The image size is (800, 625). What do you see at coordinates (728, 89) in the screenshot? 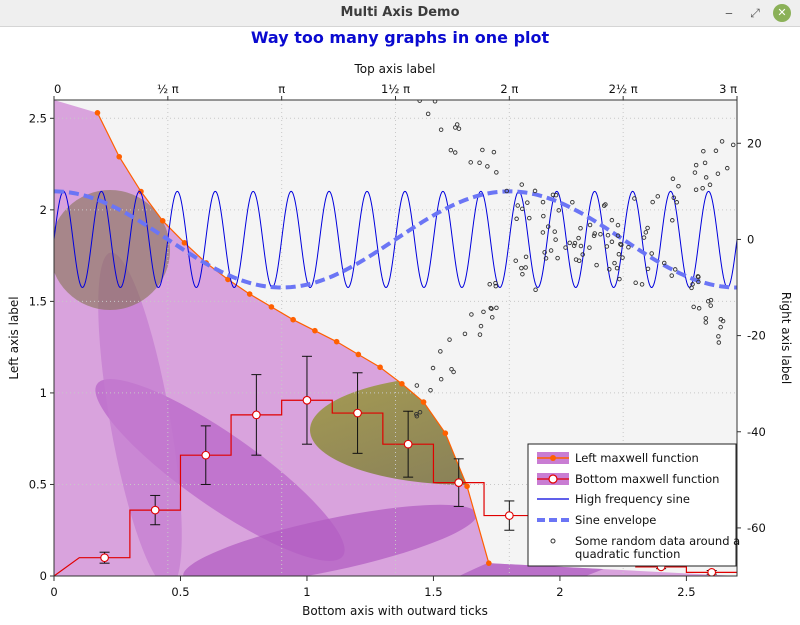
I see `top-tick-label: 3 π` at bounding box center [728, 89].